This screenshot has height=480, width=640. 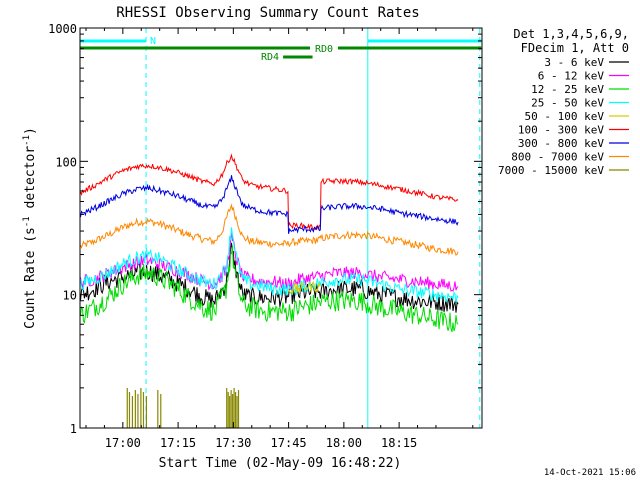 I want to click on chart-title: RHESSI Observing Summary Count Rates, so click(x=267, y=13).